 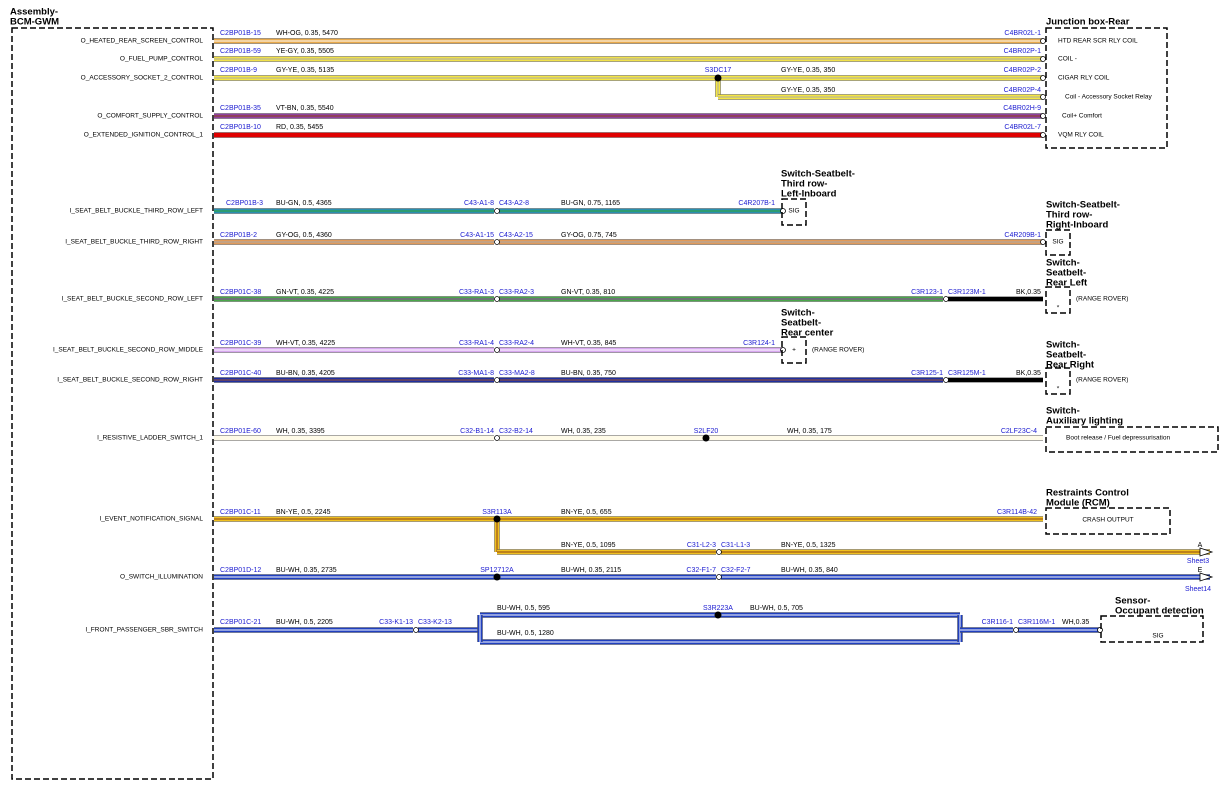 What do you see at coordinates (804, 184) in the screenshot?
I see `component-title: Third row-` at bounding box center [804, 184].